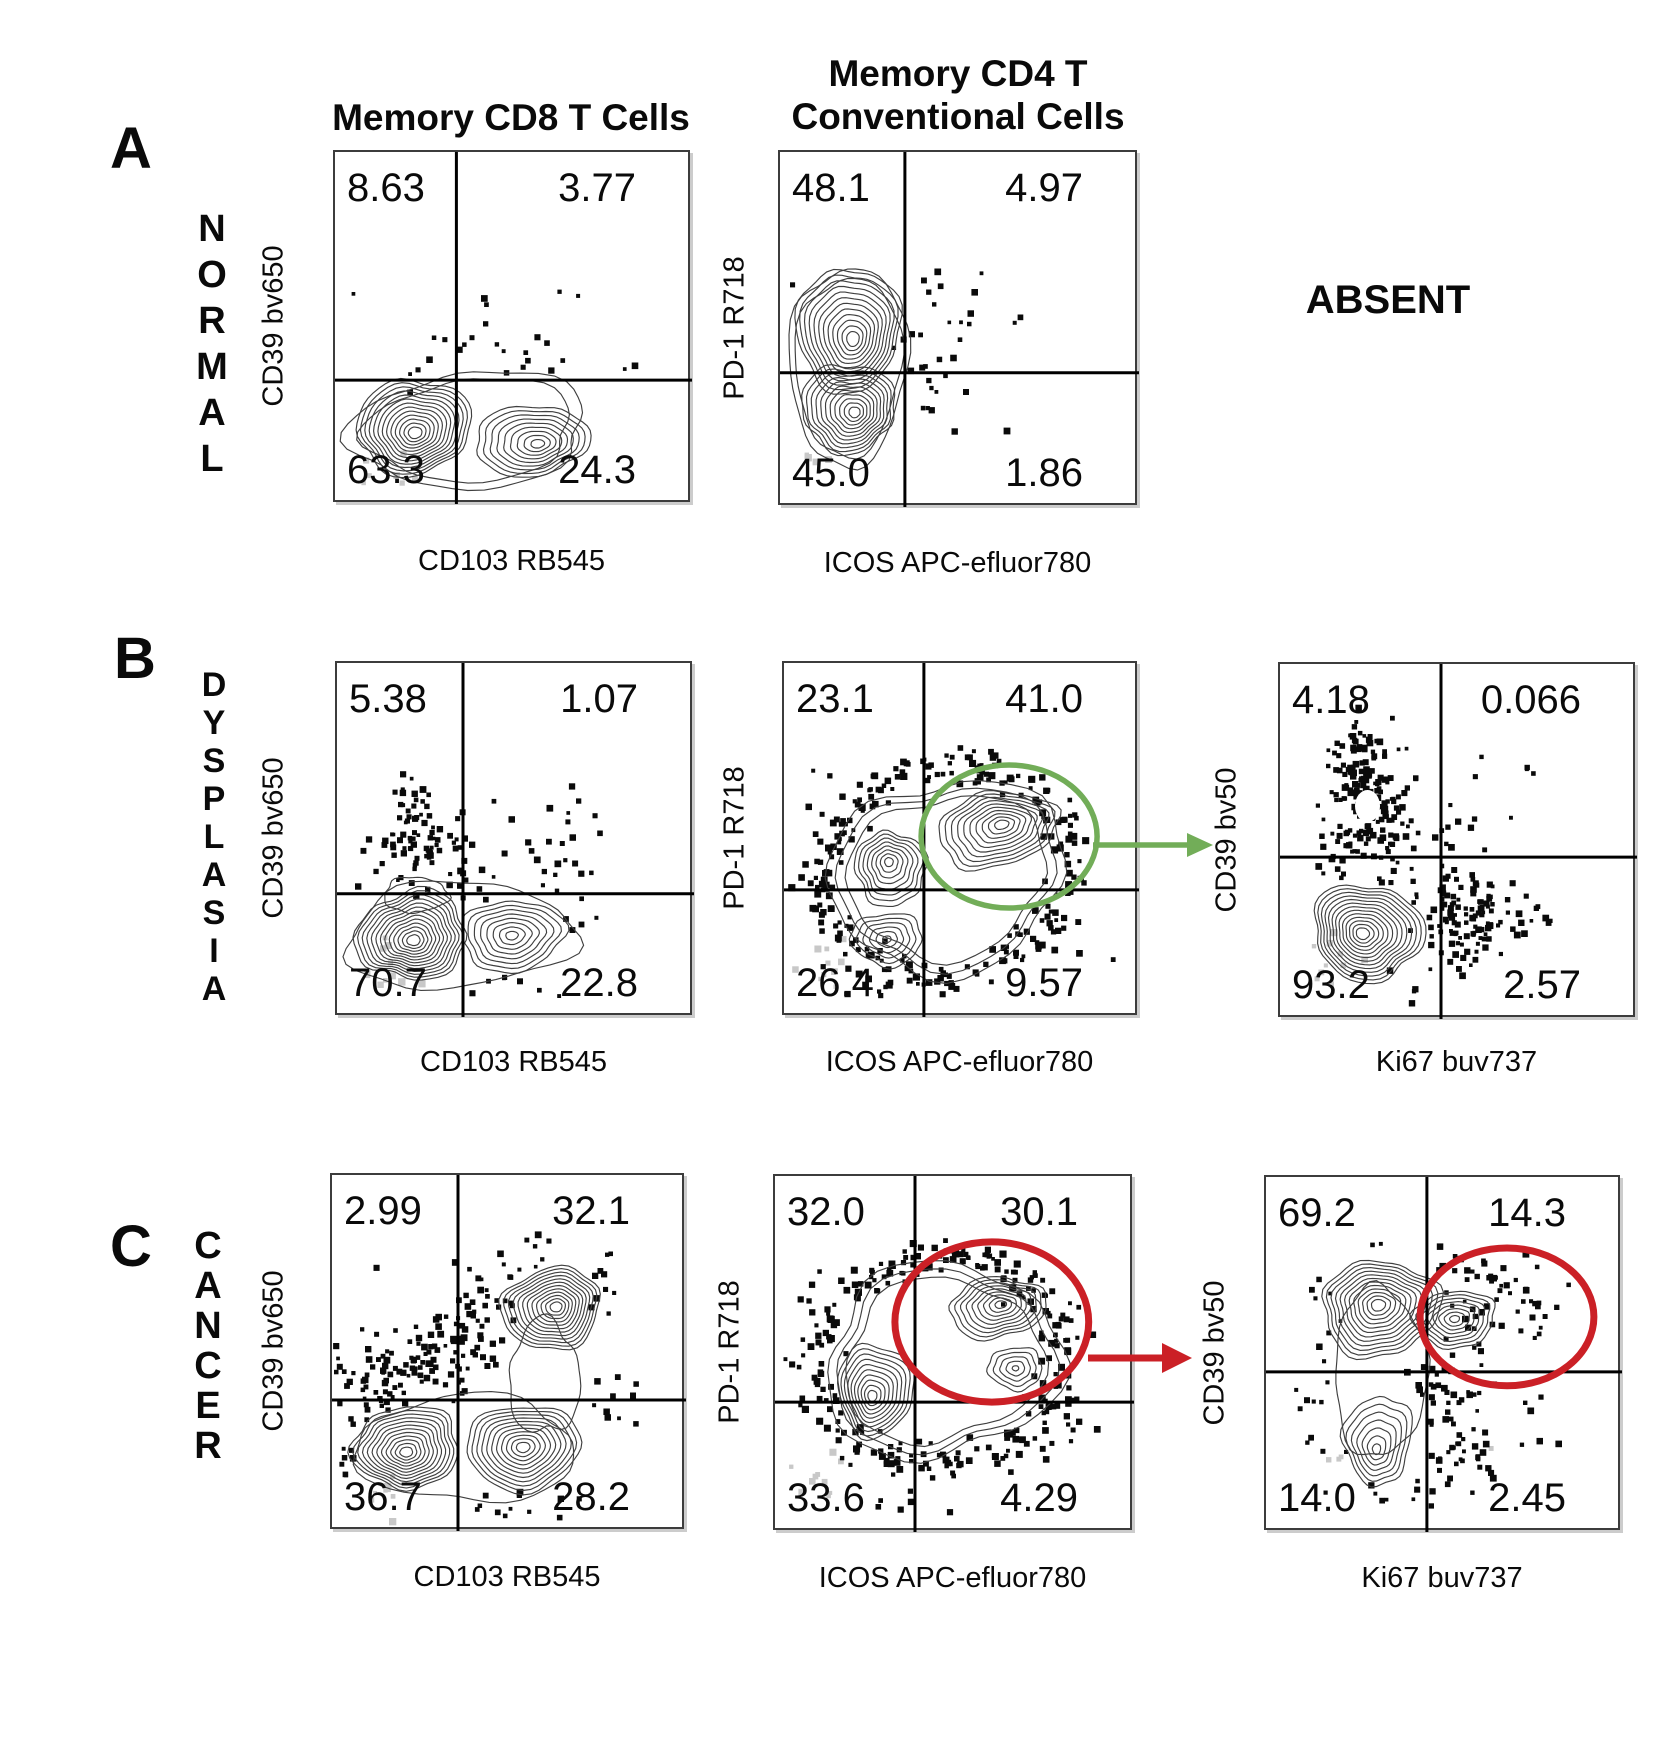 The height and width of the screenshot is (1740, 1661). I want to click on quadrant-value-lower-left: 93.2, so click(1331, 985).